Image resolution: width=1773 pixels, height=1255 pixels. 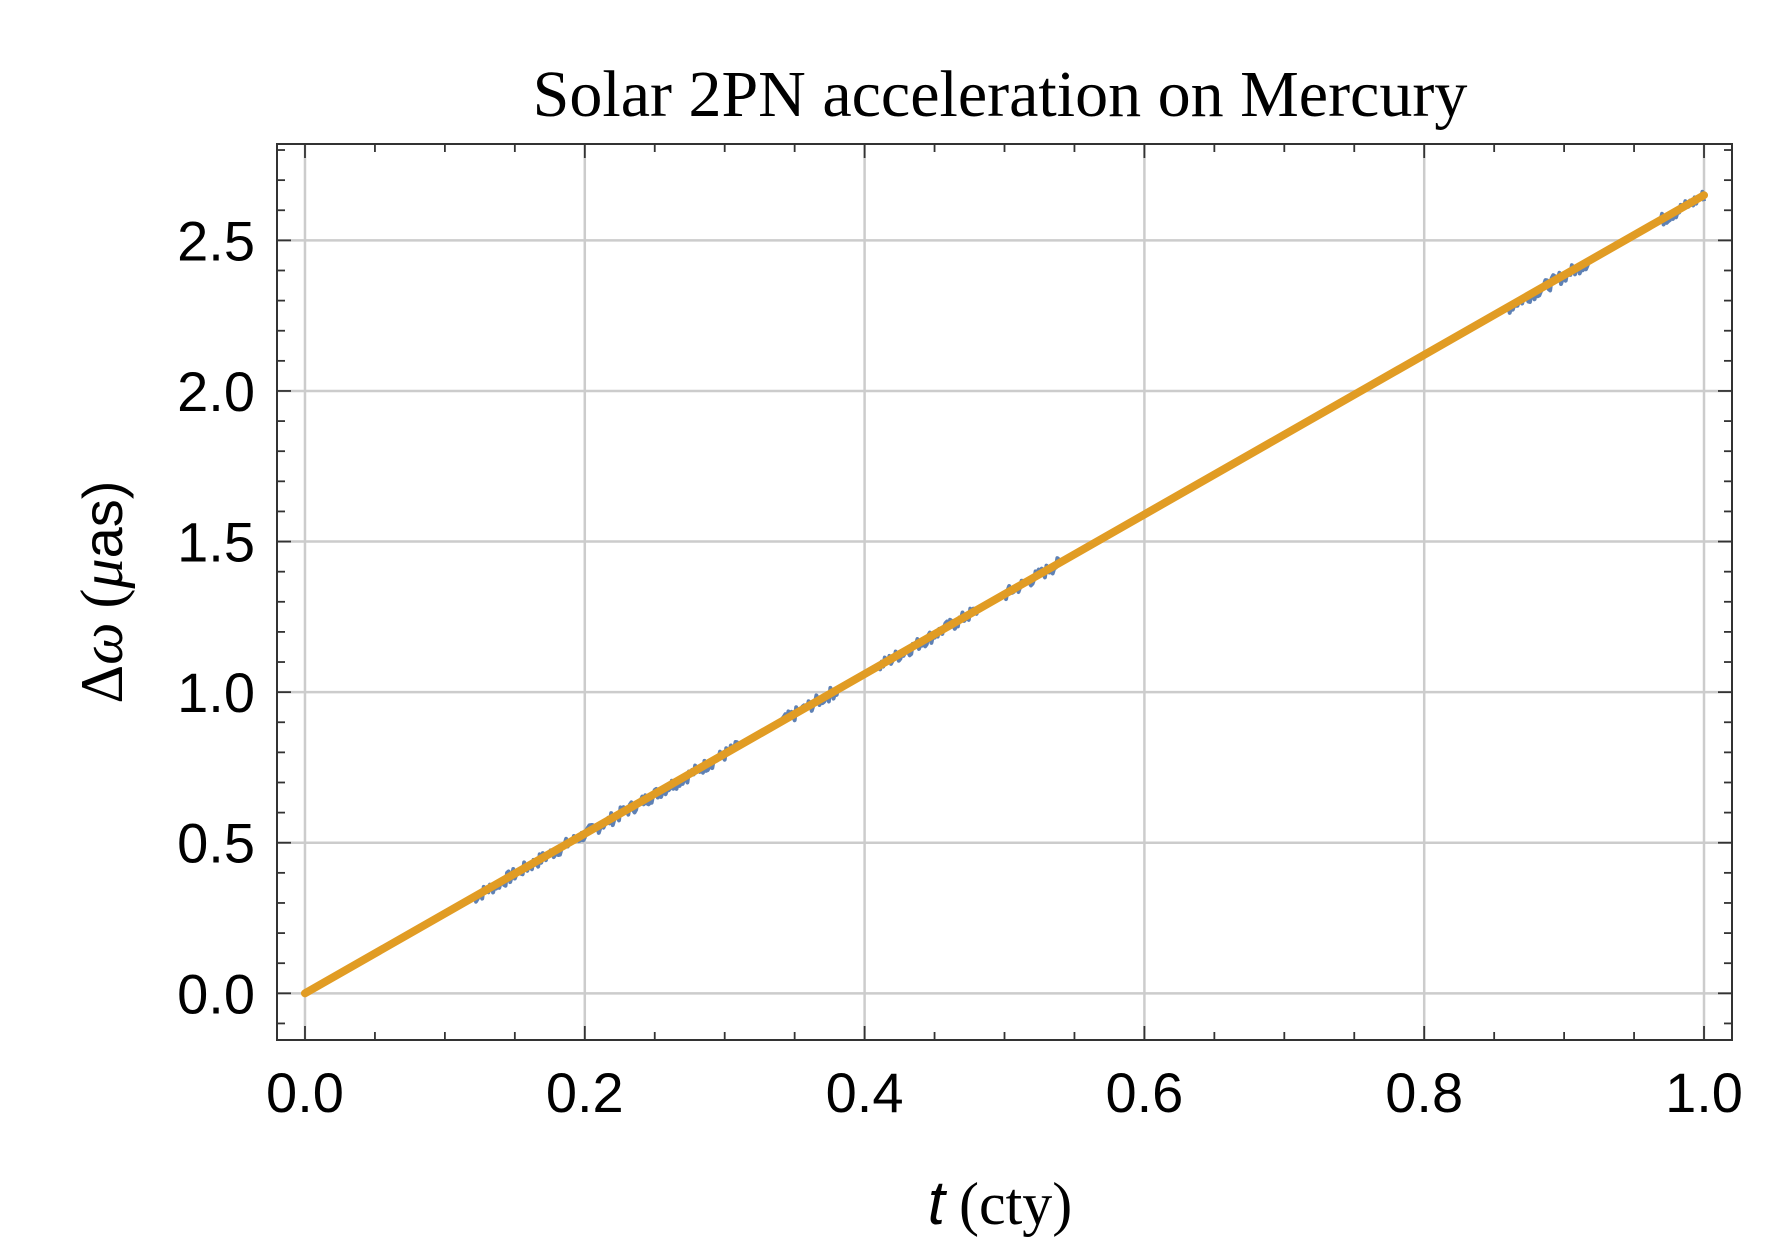 What do you see at coordinates (216, 542) in the screenshot?
I see `y-tick-label: 1.5` at bounding box center [216, 542].